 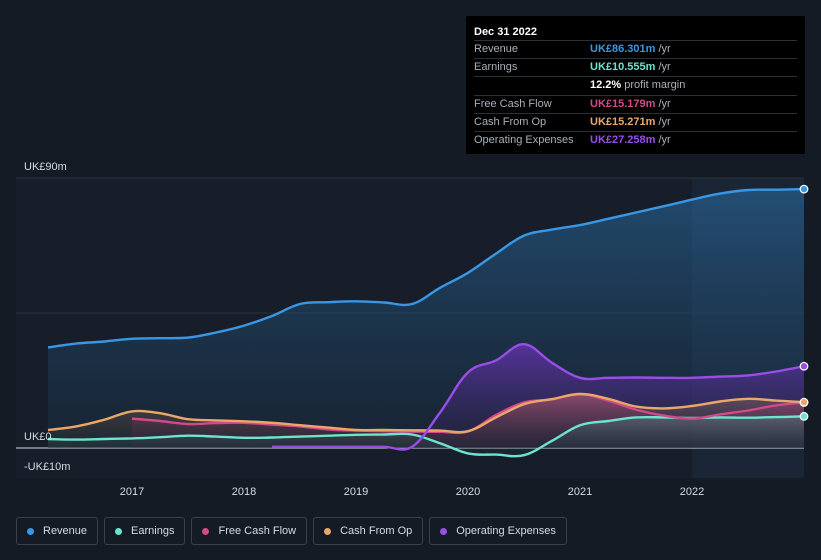 I want to click on tooltip-row-earnings: Earnings UK£10.555m/yr, so click(x=635, y=67).